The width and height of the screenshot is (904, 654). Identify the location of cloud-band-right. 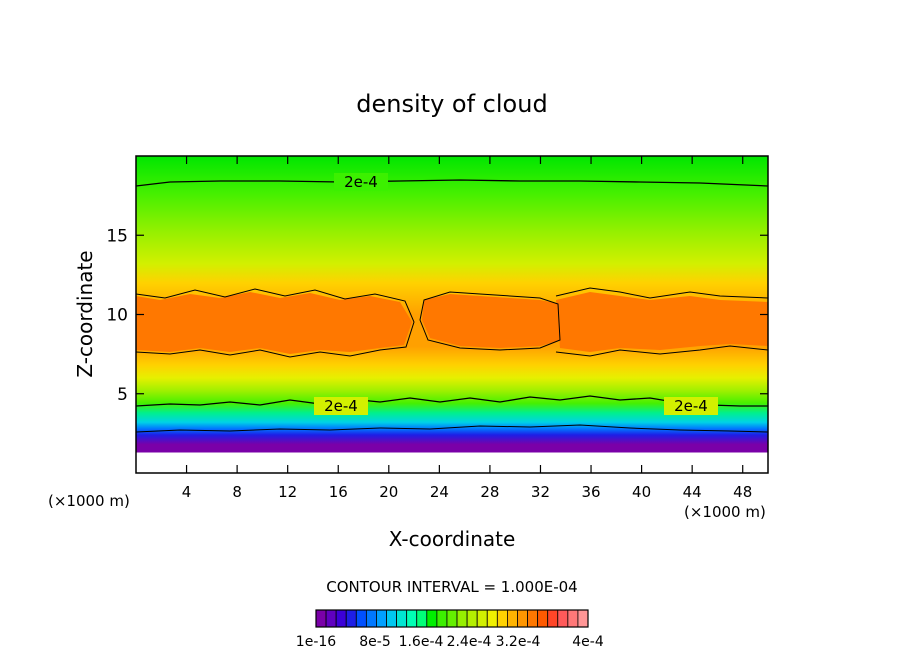
(662, 322).